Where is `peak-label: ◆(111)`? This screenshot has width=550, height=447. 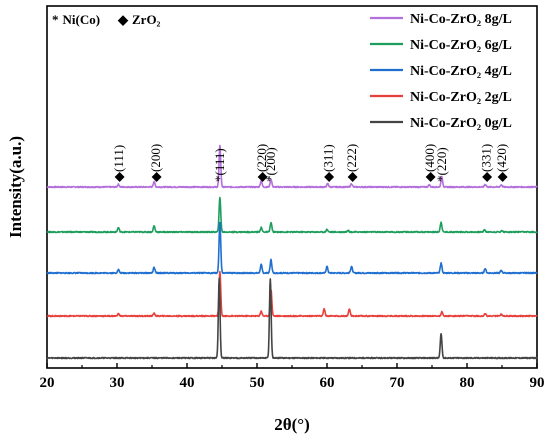 peak-label: ◆(111) is located at coordinates (118, 163).